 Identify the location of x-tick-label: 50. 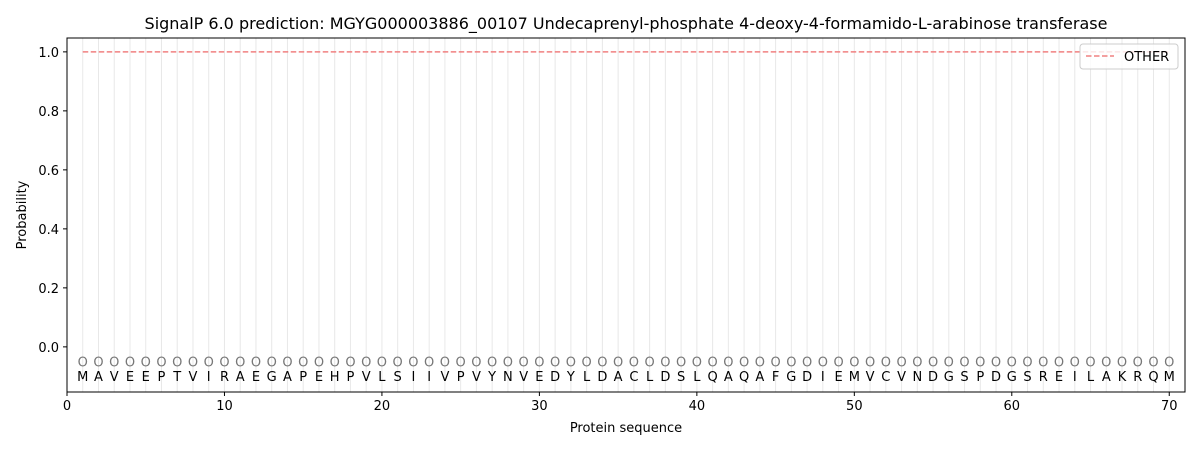
(854, 406).